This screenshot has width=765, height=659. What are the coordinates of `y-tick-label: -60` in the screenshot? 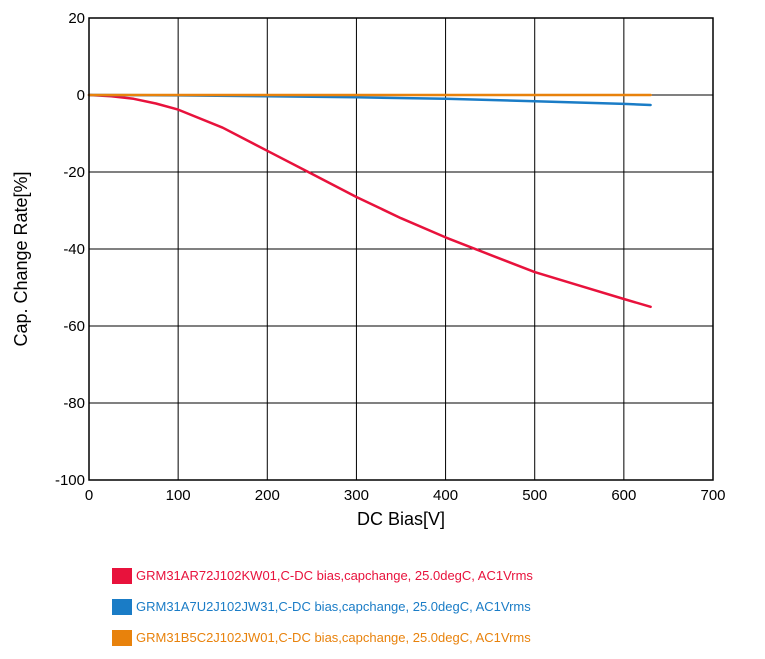 It's located at (74, 326).